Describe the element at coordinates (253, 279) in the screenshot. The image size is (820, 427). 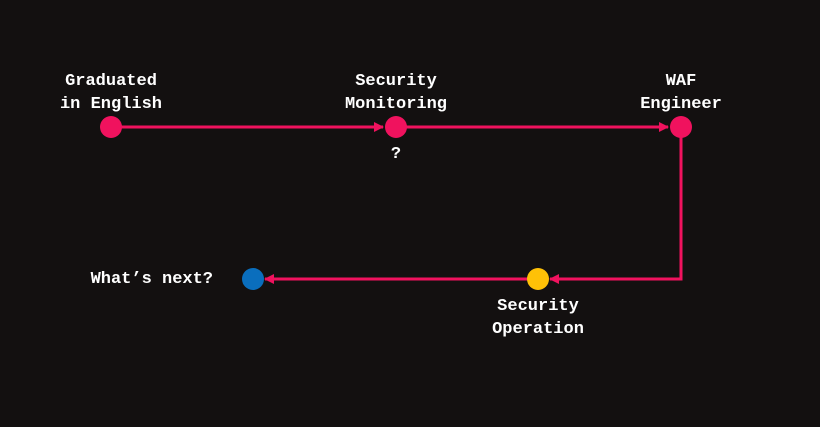
I see `node-dot-whats-next` at that location.